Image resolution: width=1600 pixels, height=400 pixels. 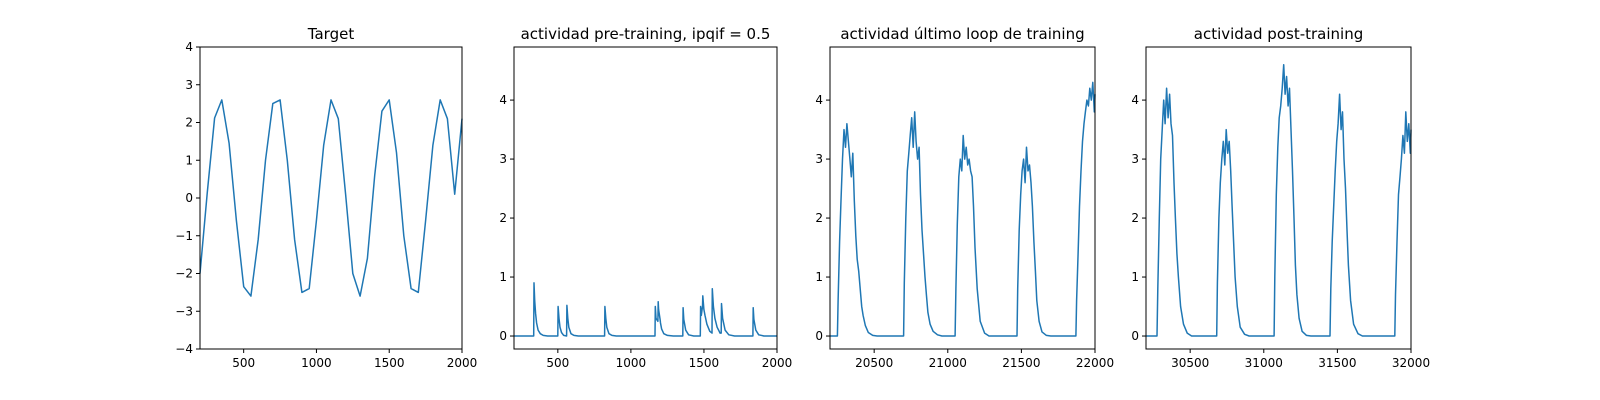 What do you see at coordinates (331, 34) in the screenshot?
I see `chart-title: Target` at bounding box center [331, 34].